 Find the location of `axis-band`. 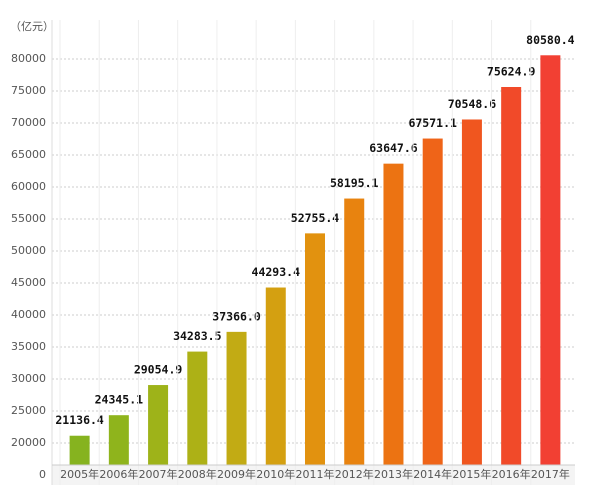

axis-band is located at coordinates (313, 475).